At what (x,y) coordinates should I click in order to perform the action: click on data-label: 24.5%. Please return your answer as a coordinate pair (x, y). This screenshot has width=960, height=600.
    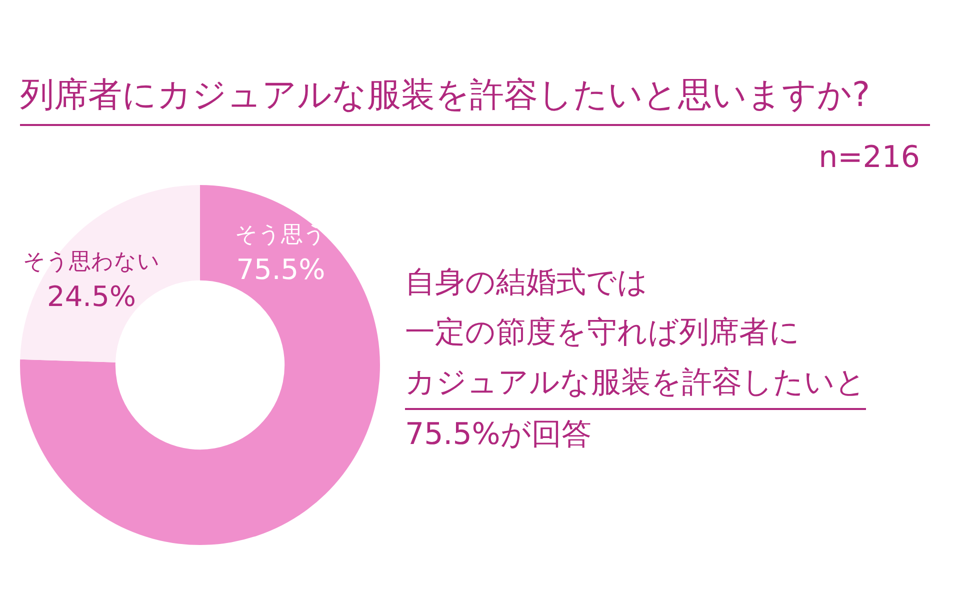
    Looking at the image, I should click on (91, 297).